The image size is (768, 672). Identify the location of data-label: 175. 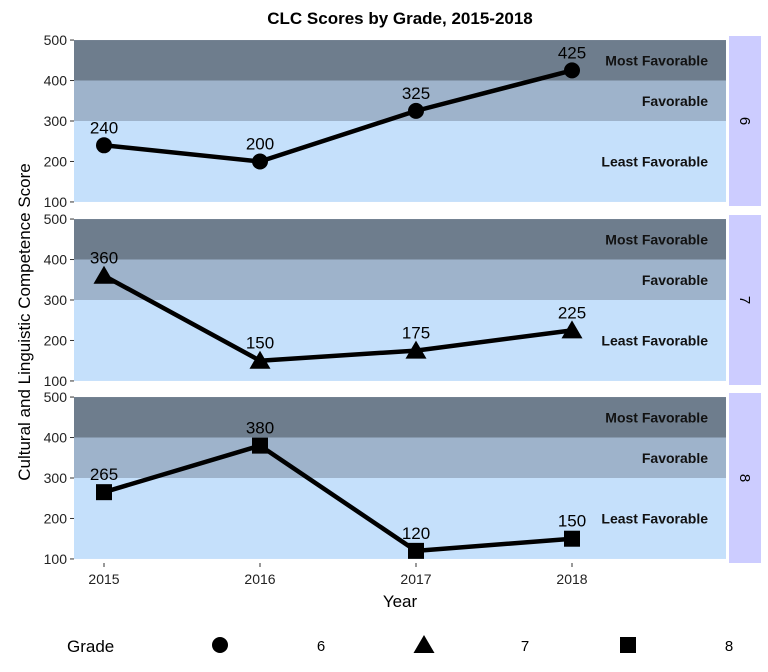
(416, 333).